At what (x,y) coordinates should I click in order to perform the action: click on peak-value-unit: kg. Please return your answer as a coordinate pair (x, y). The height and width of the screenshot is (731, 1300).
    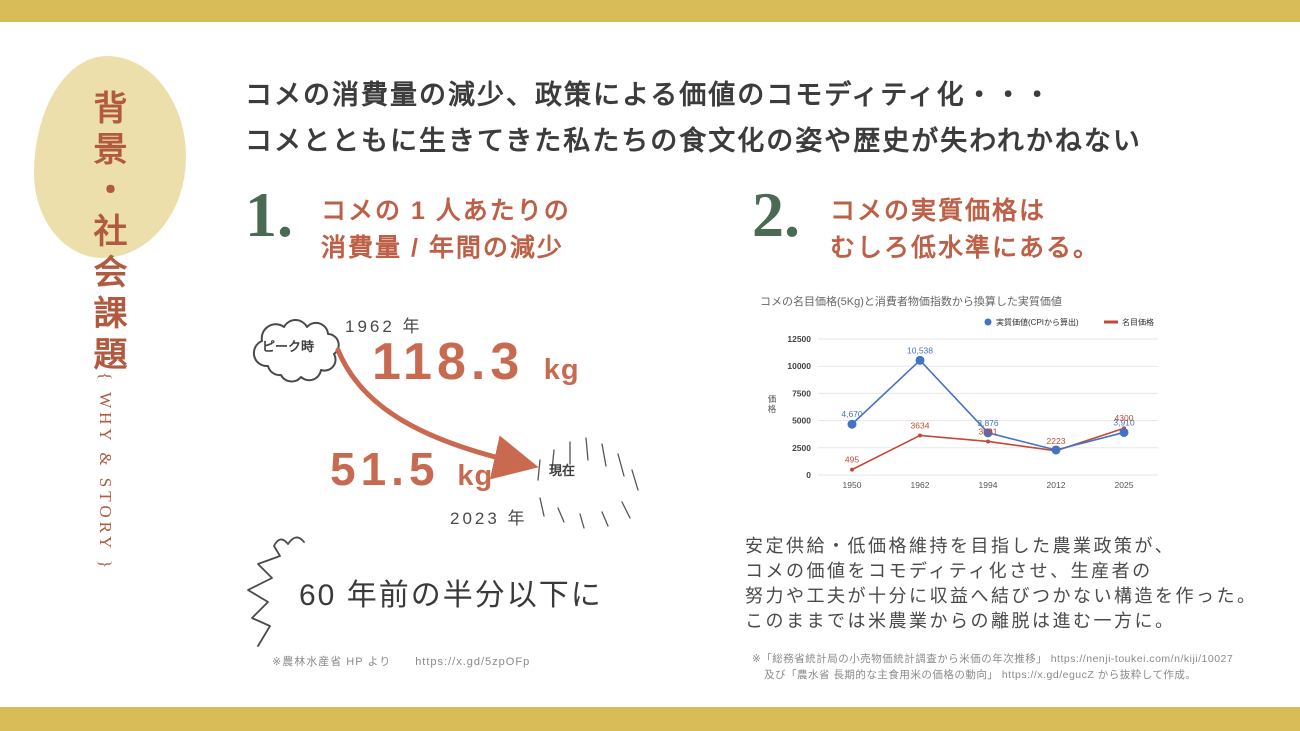
    Looking at the image, I should click on (561, 370).